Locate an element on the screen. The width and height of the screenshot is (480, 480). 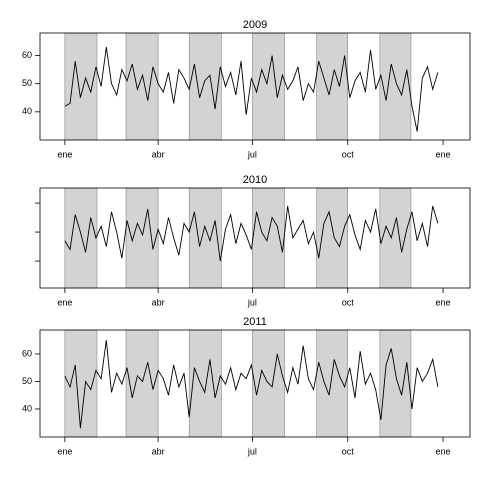
panel-title: 2010 is located at coordinates (255, 180).